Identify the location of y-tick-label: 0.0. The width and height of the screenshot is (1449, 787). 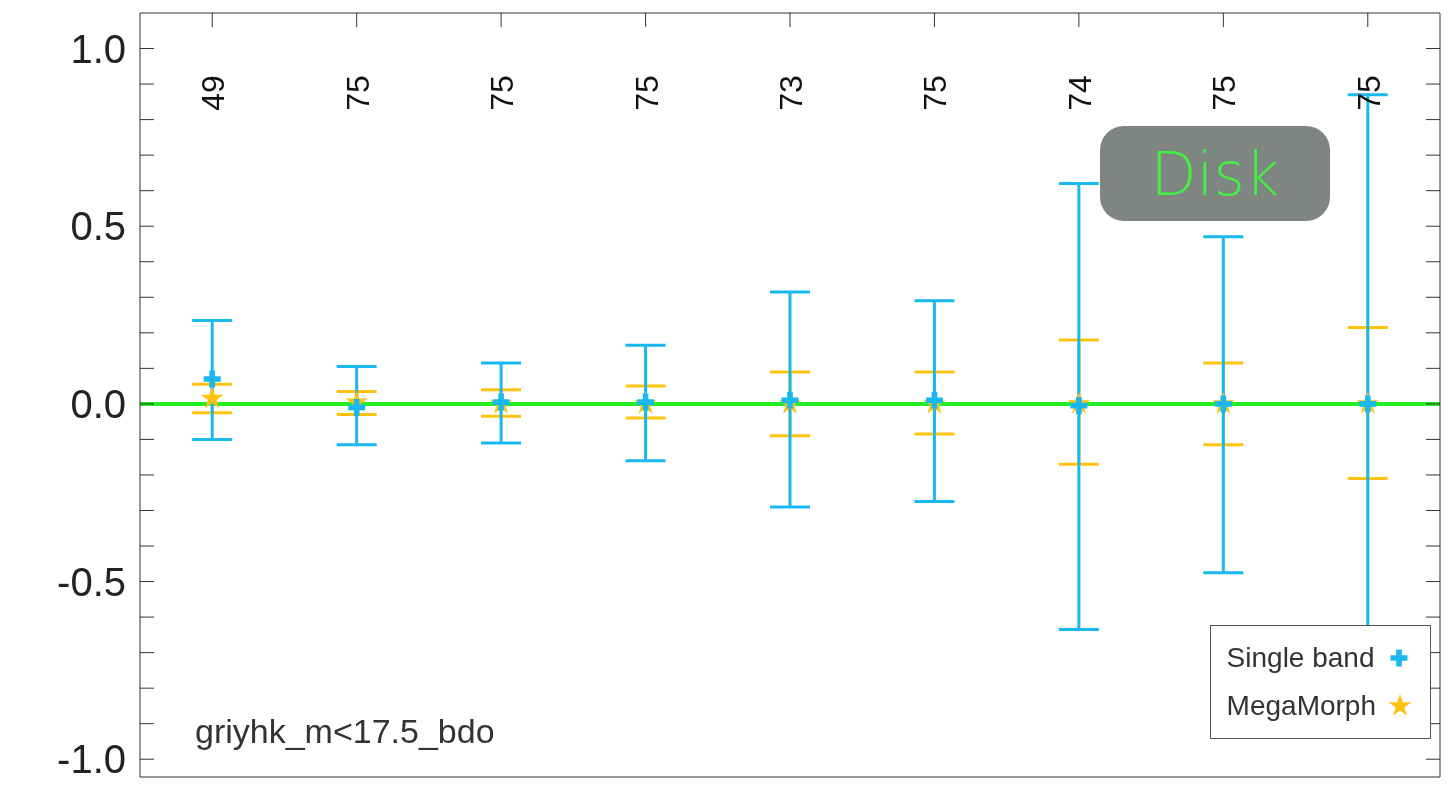
(98, 404).